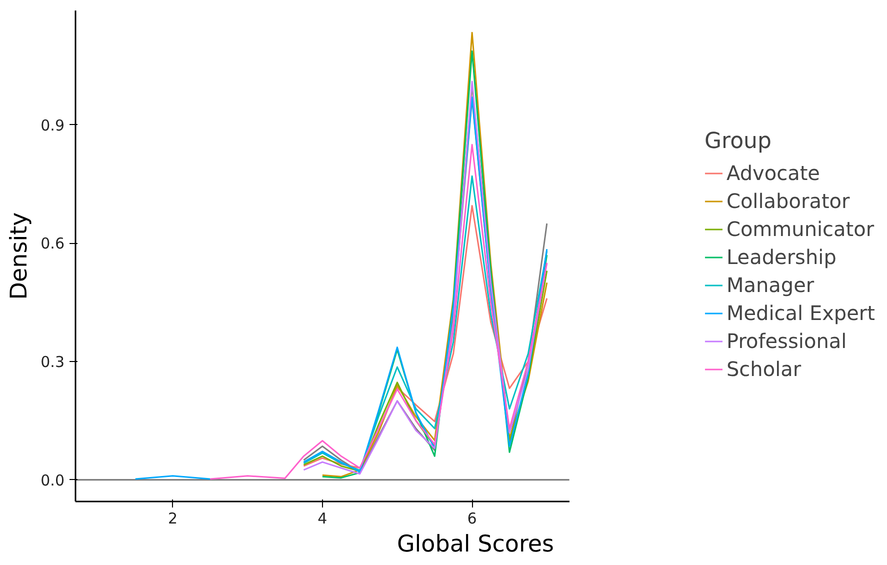 The image size is (887, 565). I want to click on legend-label: Medical Expert, so click(800, 313).